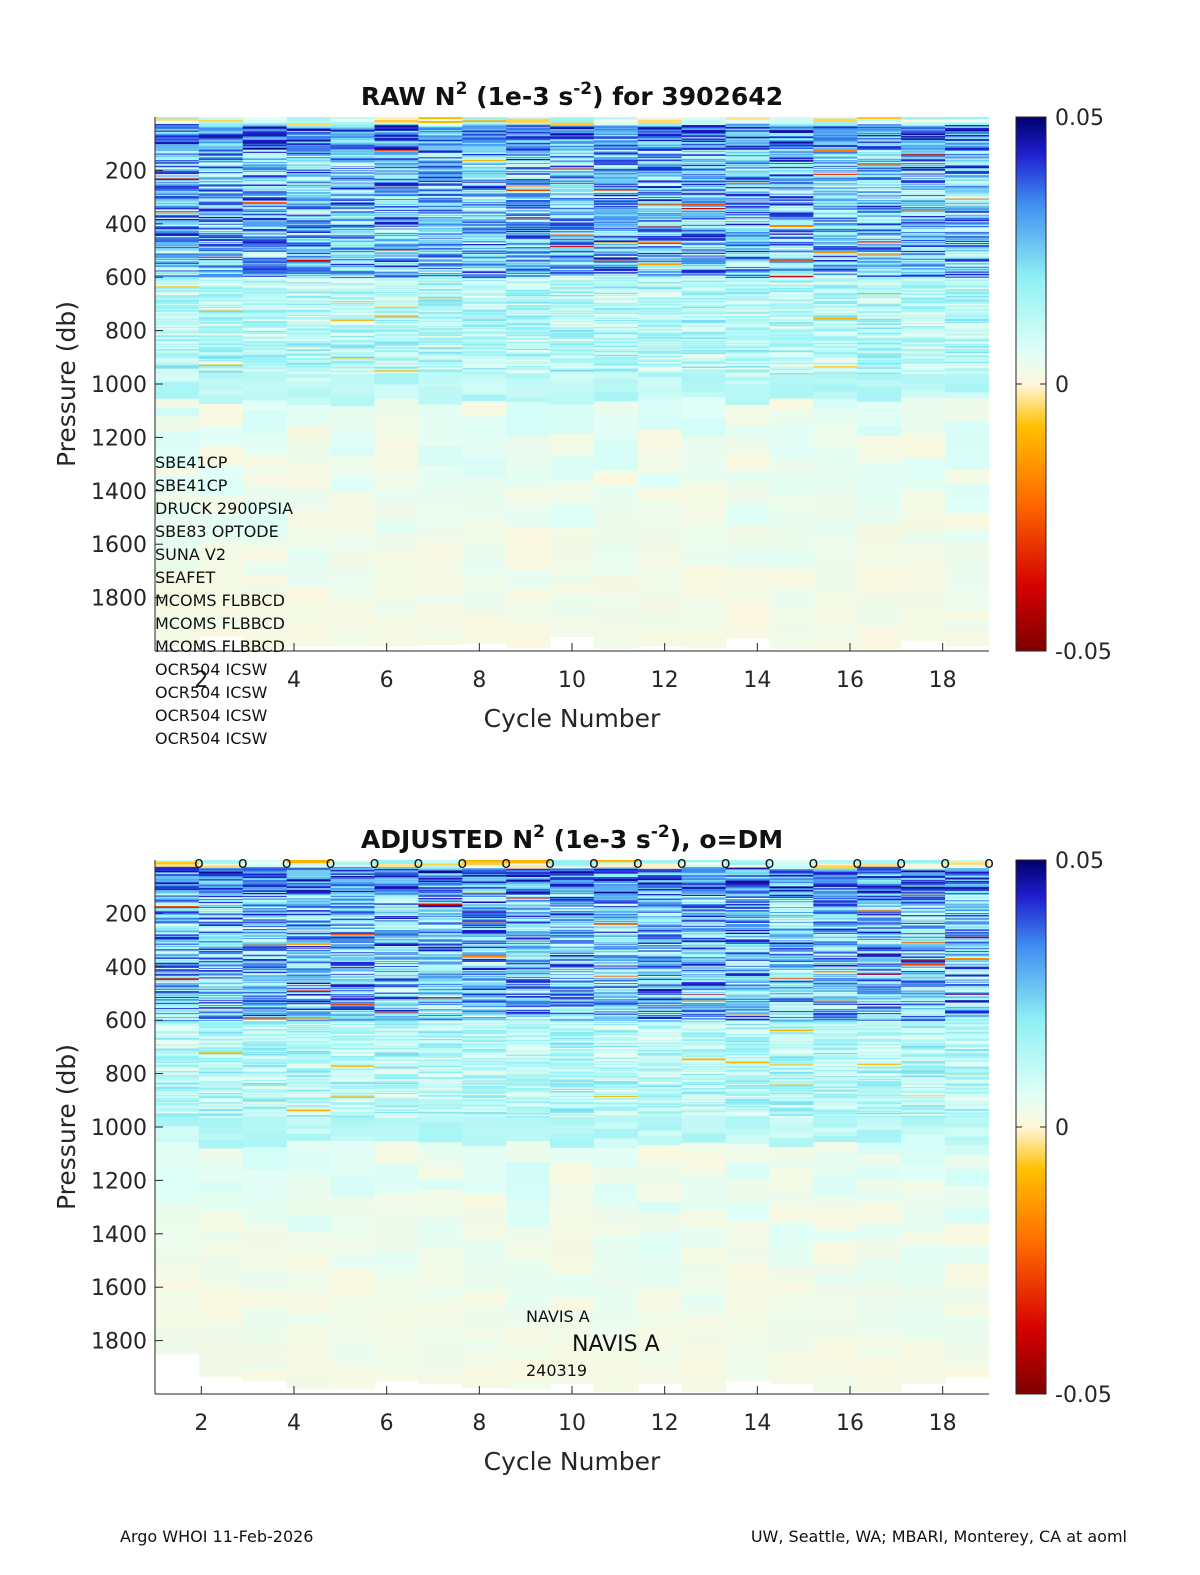 This screenshot has height=1575, width=1200. What do you see at coordinates (1083, 652) in the screenshot?
I see `colorbar-tick-label: -0.05` at bounding box center [1083, 652].